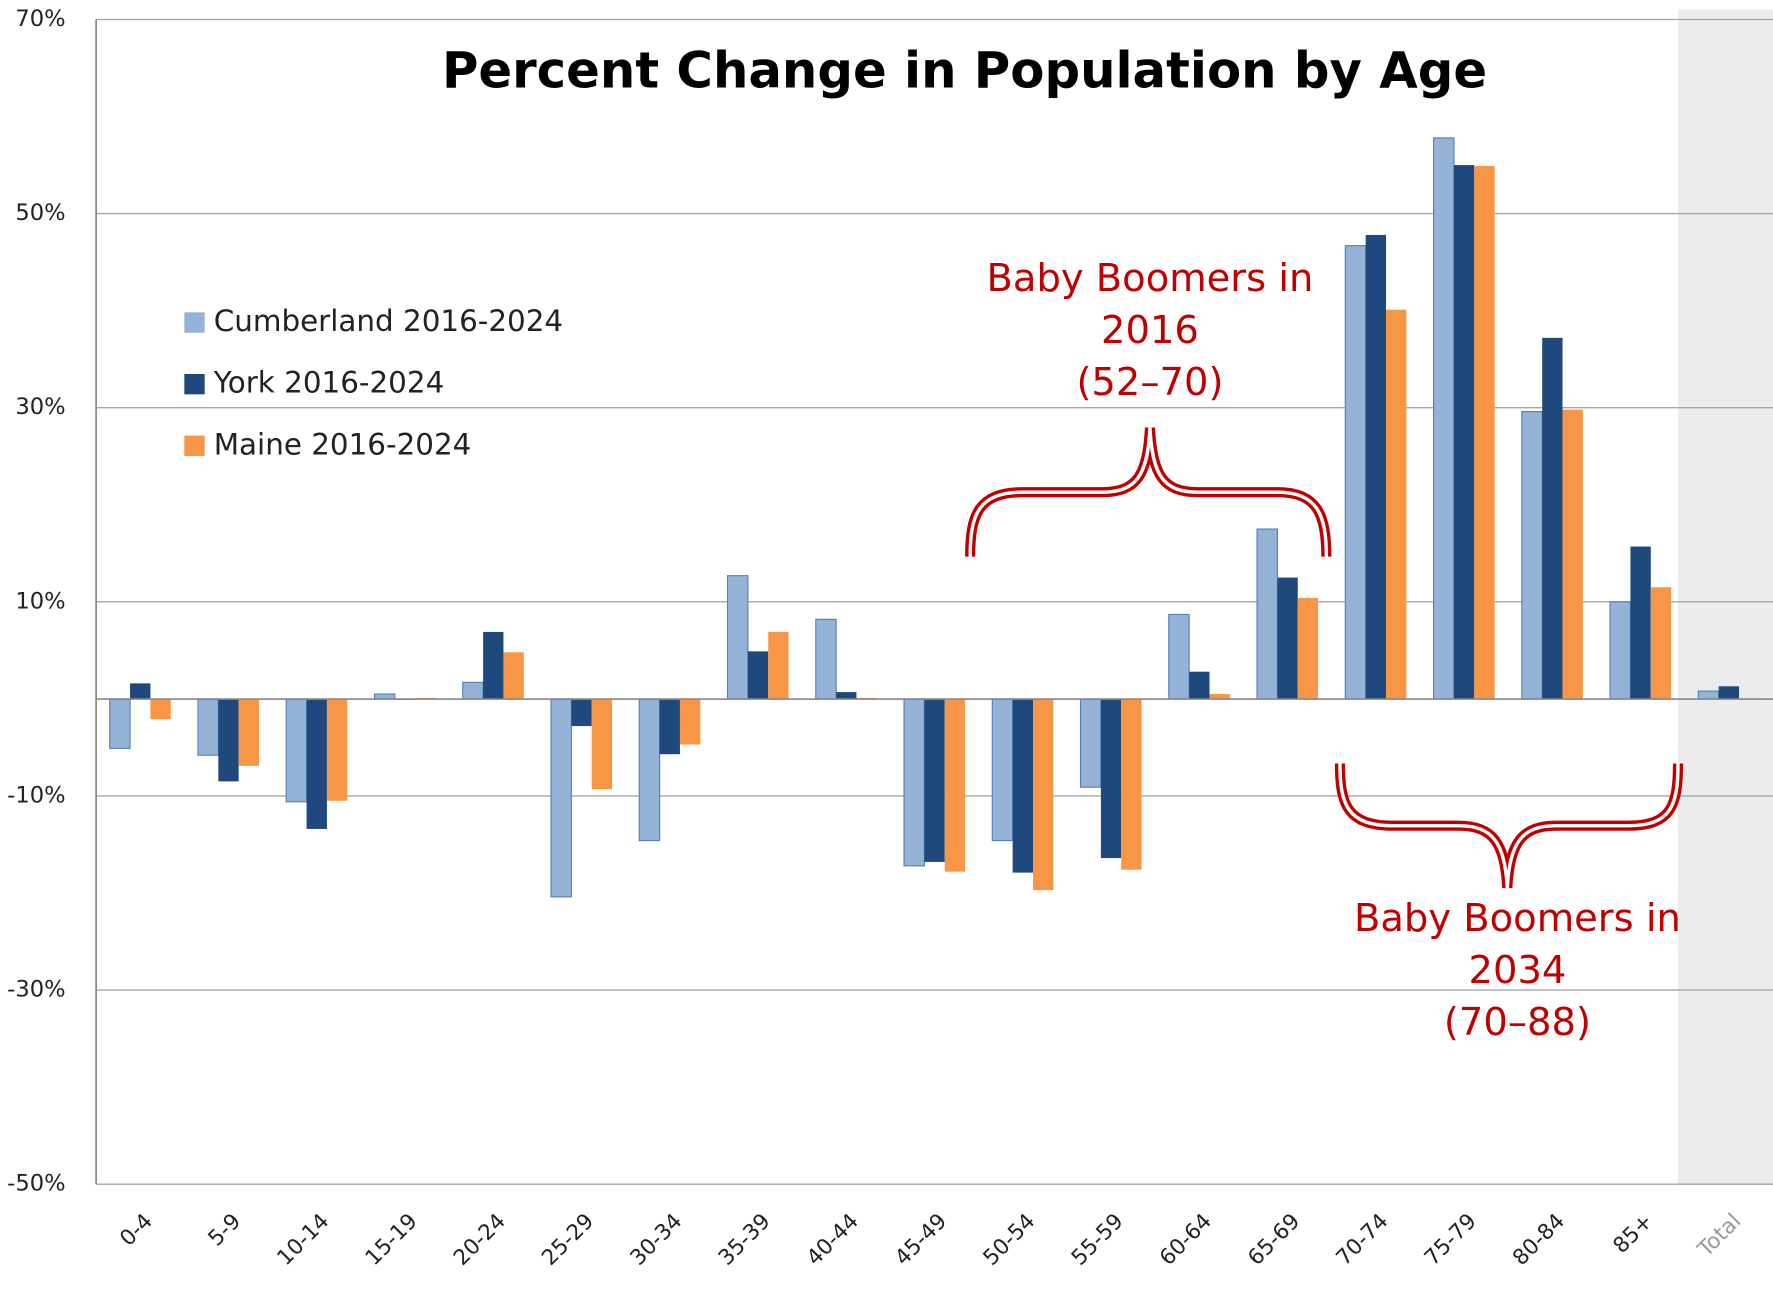  What do you see at coordinates (1517, 1022) in the screenshot?
I see `annotation: (70–88)` at bounding box center [1517, 1022].